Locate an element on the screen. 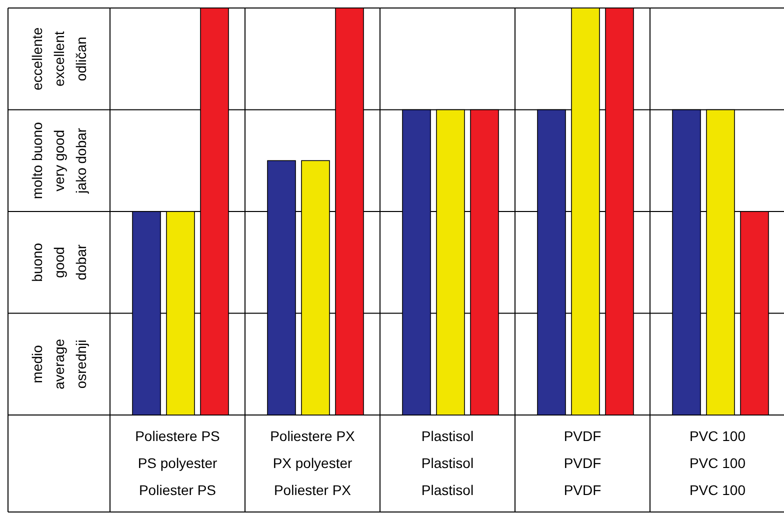 This screenshot has width=784, height=514. x-tick-label: PVDF PVDF PVDF is located at coordinates (583, 463).